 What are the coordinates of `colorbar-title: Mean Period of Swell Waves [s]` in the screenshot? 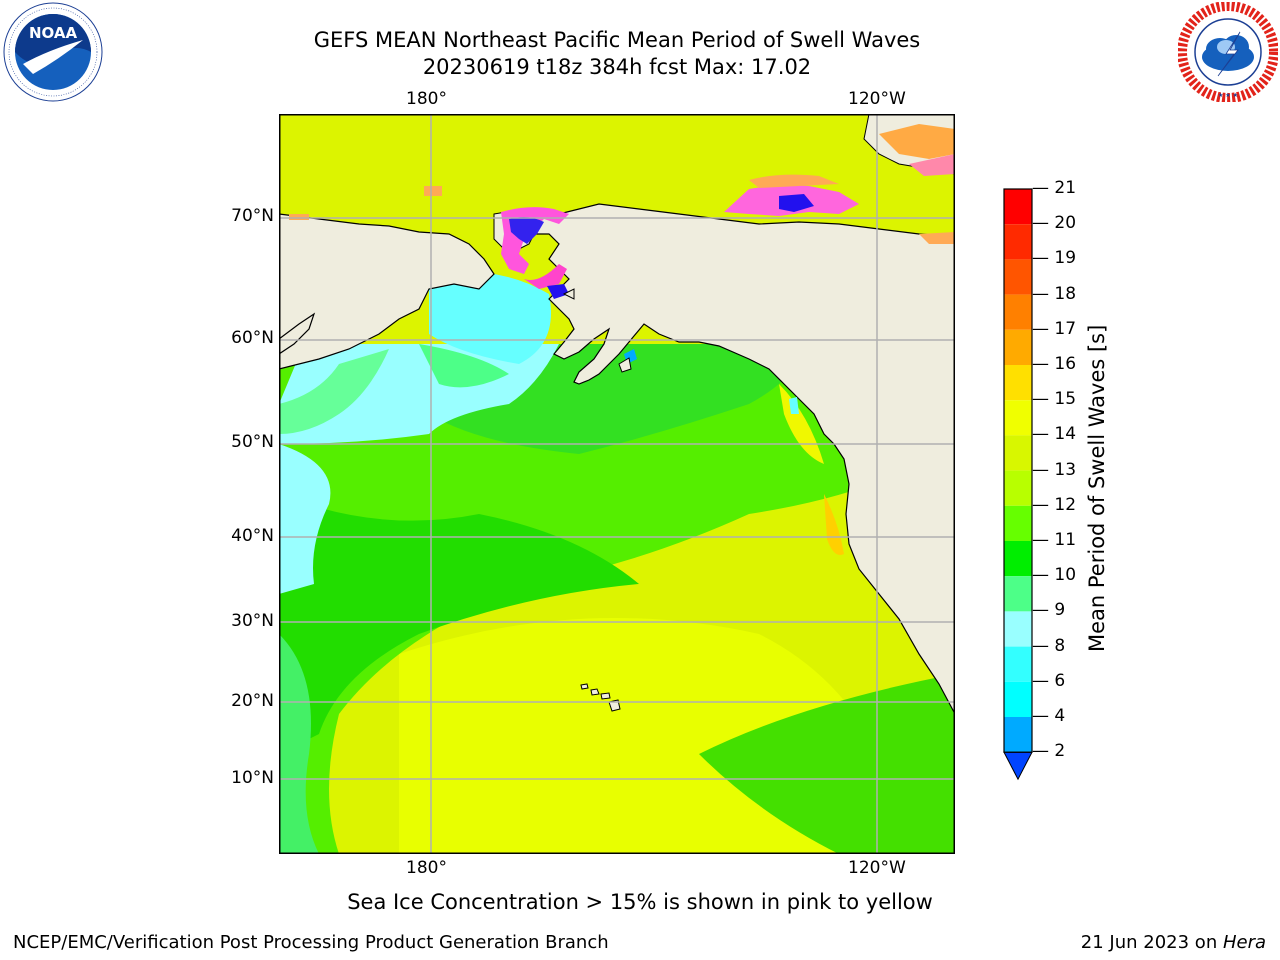 It's located at (1097, 488).